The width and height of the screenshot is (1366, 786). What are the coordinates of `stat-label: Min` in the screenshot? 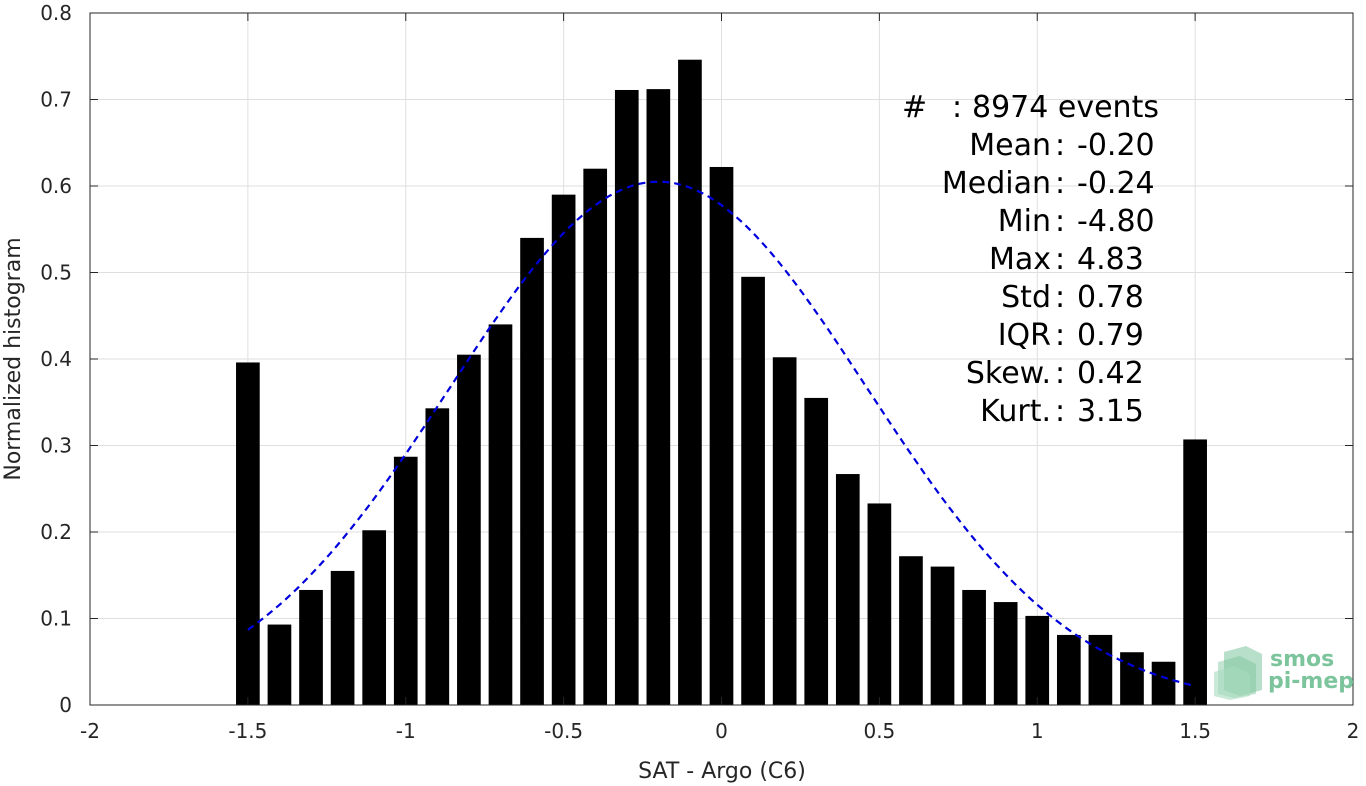 It's located at (1024, 221).